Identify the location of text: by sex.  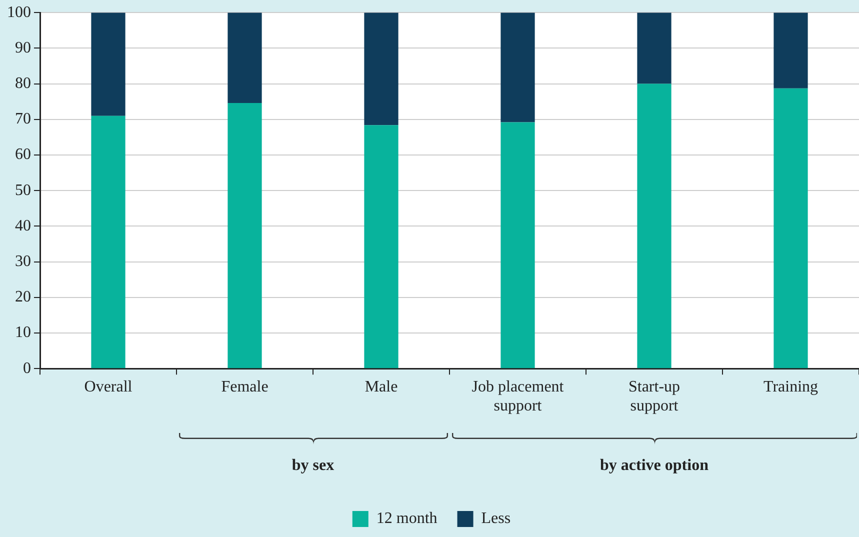
(313, 466).